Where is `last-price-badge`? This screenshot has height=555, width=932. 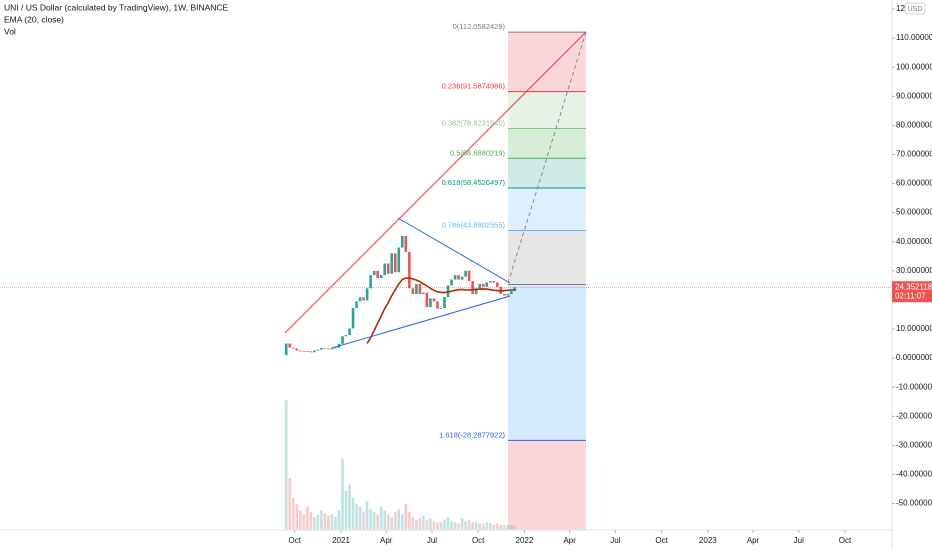 last-price-badge is located at coordinates (912, 292).